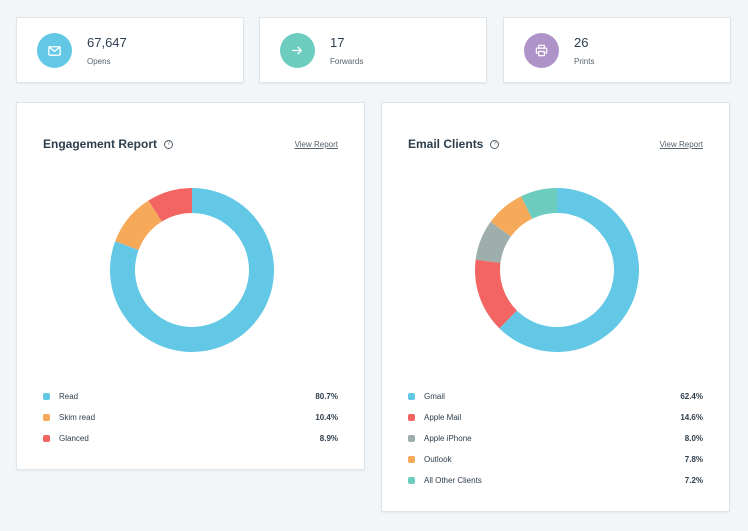  Describe the element at coordinates (99, 61) in the screenshot. I see `stat-label: Opens` at that location.